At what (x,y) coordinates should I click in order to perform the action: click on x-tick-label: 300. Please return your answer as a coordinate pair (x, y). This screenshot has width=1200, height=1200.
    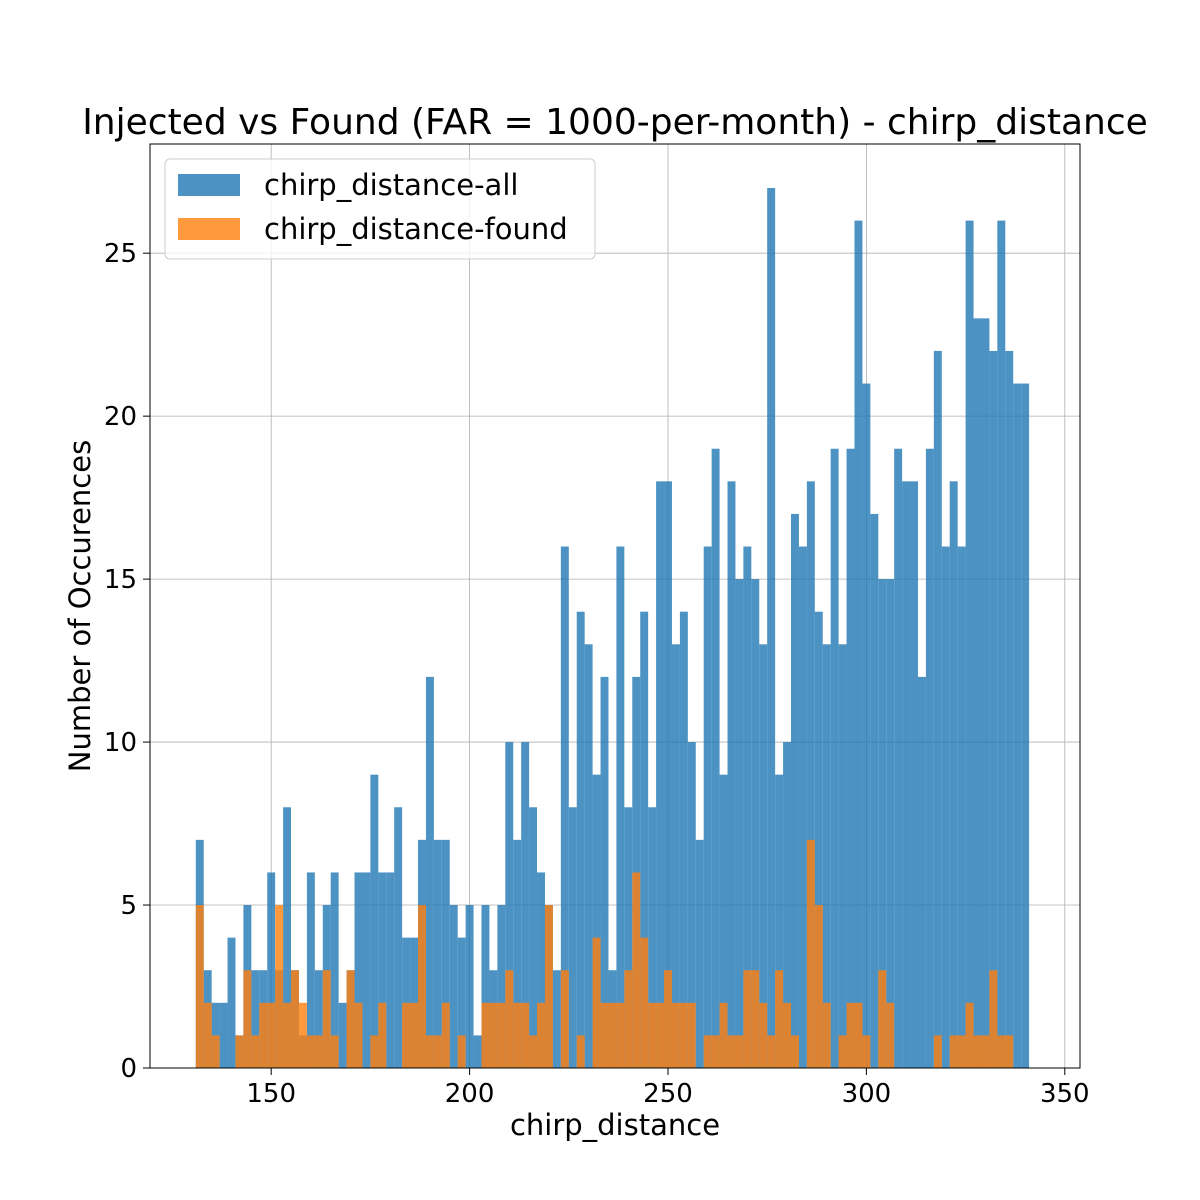
    Looking at the image, I should click on (867, 1094).